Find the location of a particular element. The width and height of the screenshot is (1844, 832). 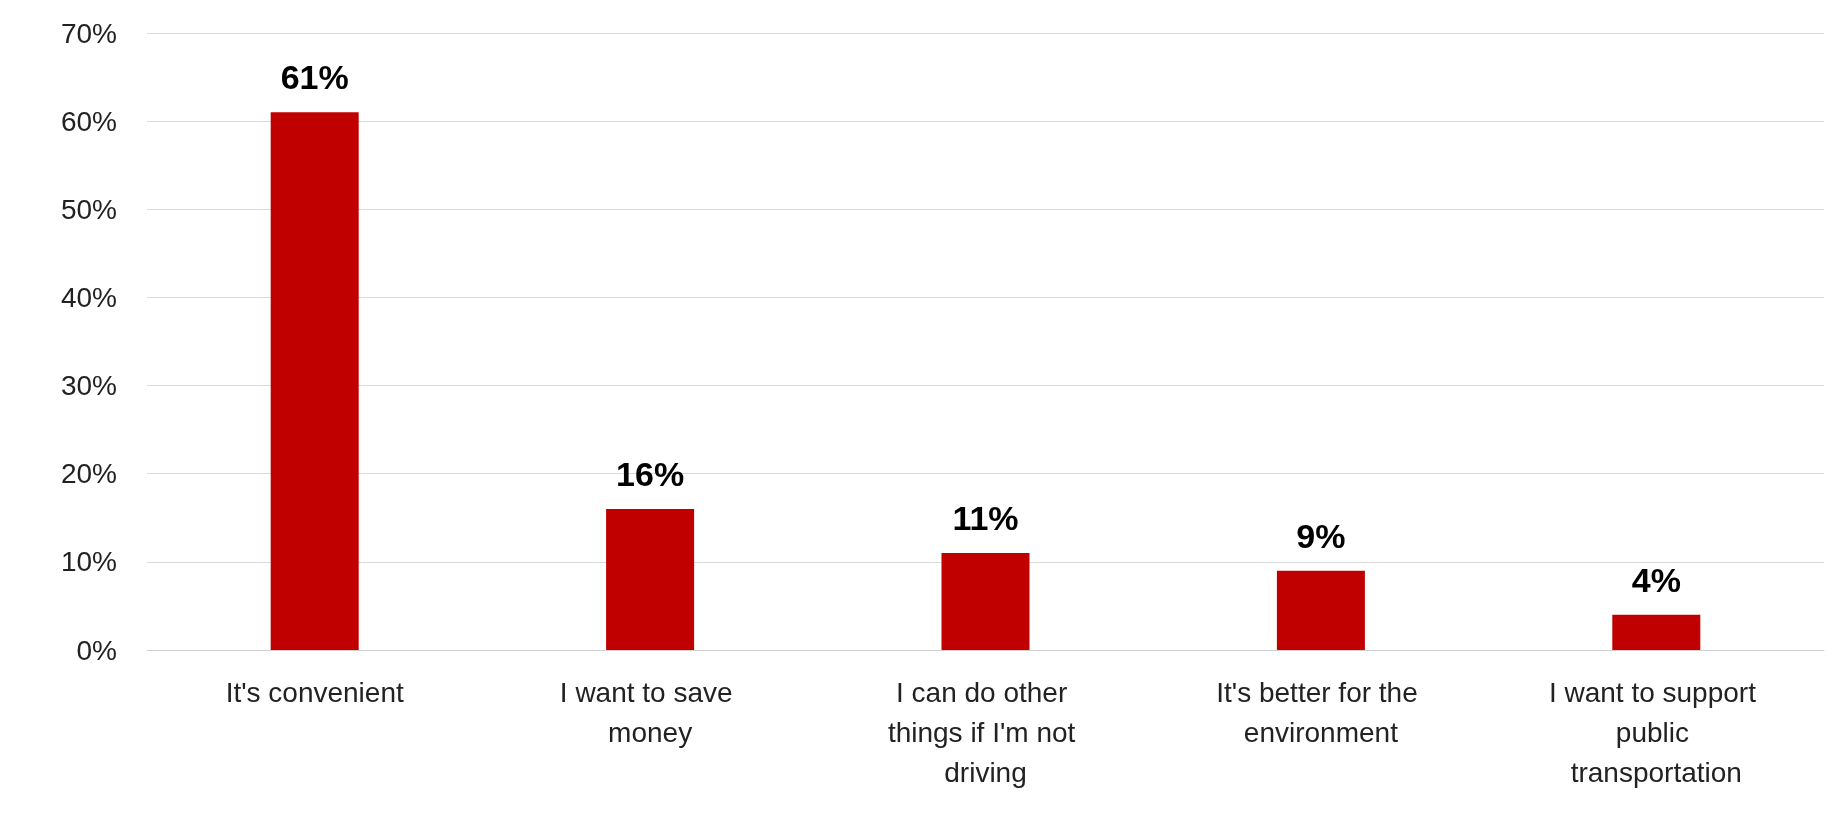

x-tick-label: I want to save money is located at coordinates (650, 712).